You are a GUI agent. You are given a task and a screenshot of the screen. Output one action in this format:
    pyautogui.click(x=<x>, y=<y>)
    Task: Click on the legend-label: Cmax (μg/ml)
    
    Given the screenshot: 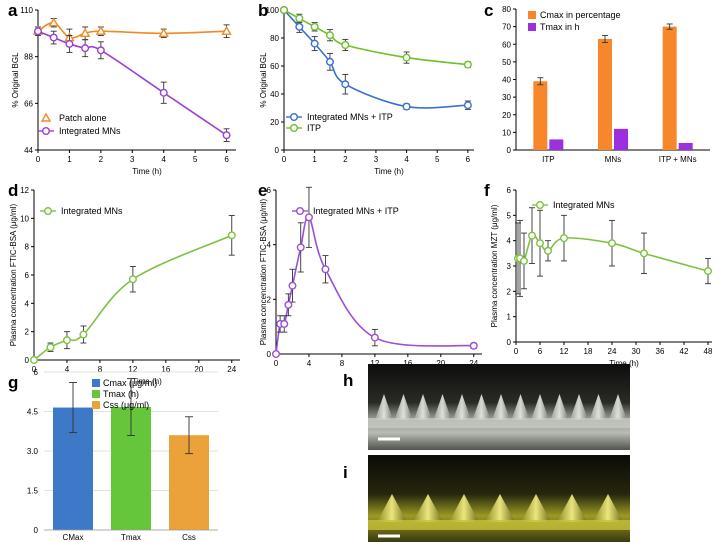 What is the action you would take?
    pyautogui.click(x=130, y=383)
    